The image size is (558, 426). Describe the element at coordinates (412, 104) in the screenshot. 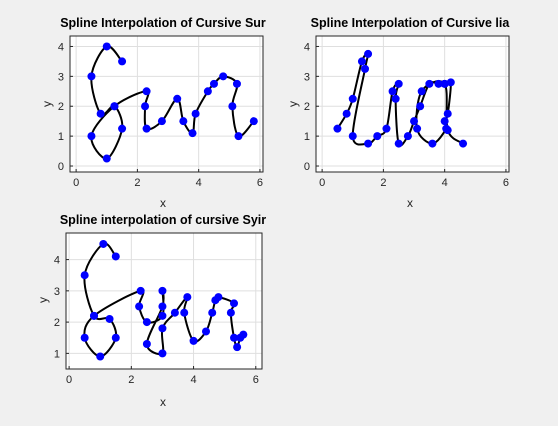

I see `plot-area` at that location.